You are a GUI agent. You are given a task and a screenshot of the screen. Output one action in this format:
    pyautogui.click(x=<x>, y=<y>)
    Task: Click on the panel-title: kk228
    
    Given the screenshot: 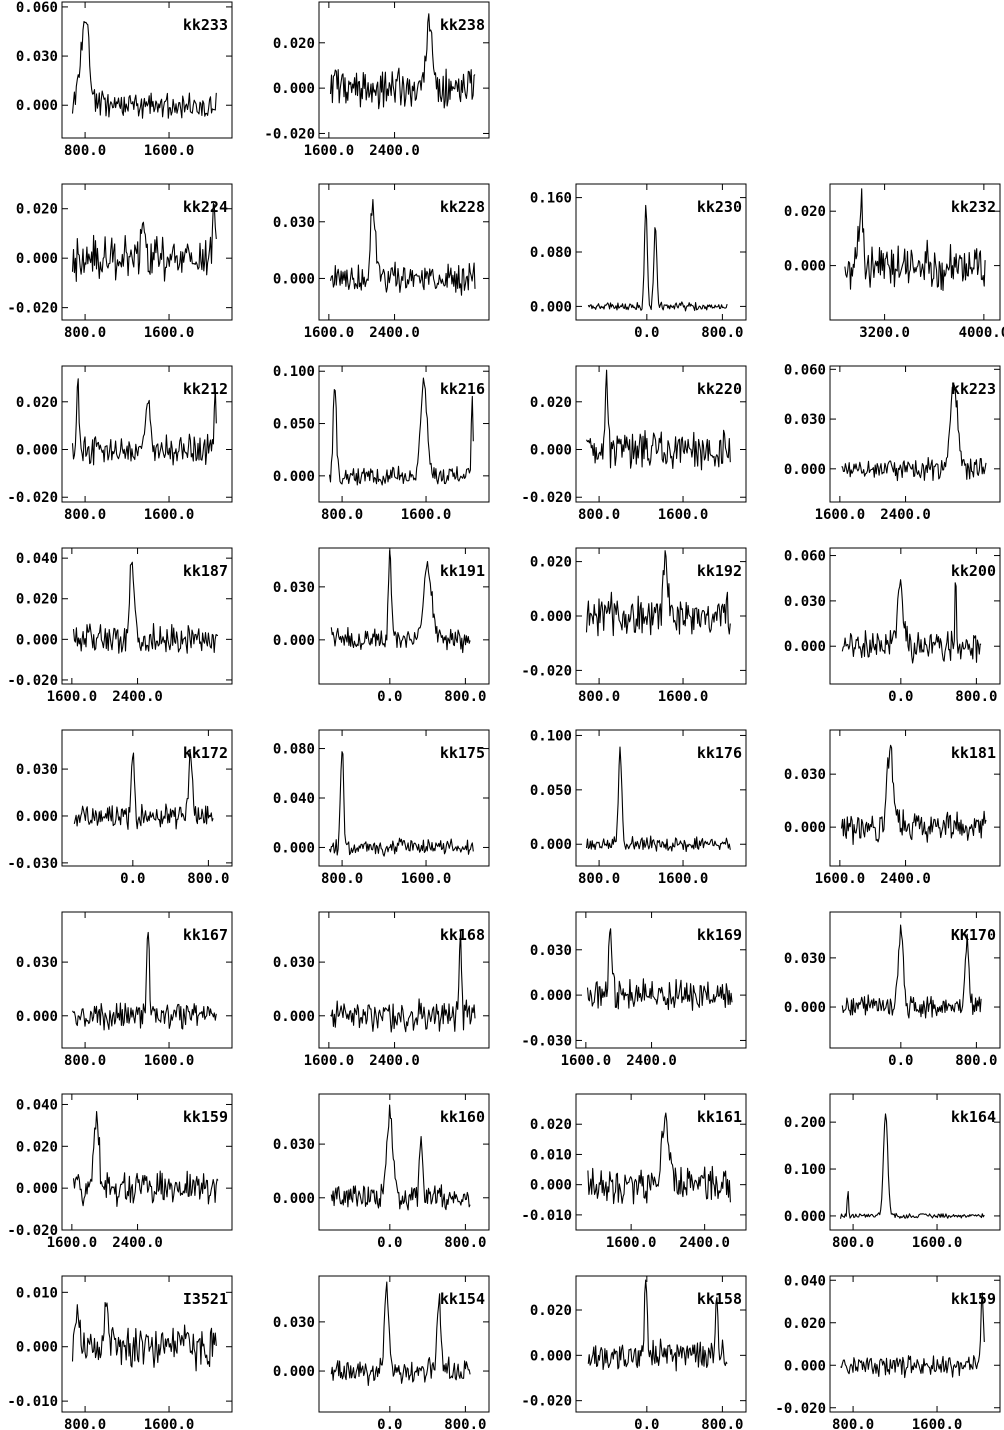 What is the action you would take?
    pyautogui.click(x=462, y=207)
    